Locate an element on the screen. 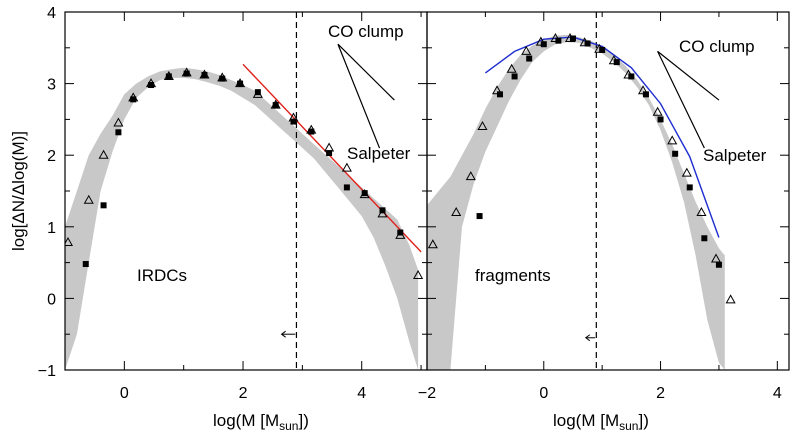  irdcs-completeness-arrow is located at coordinates (288, 334).